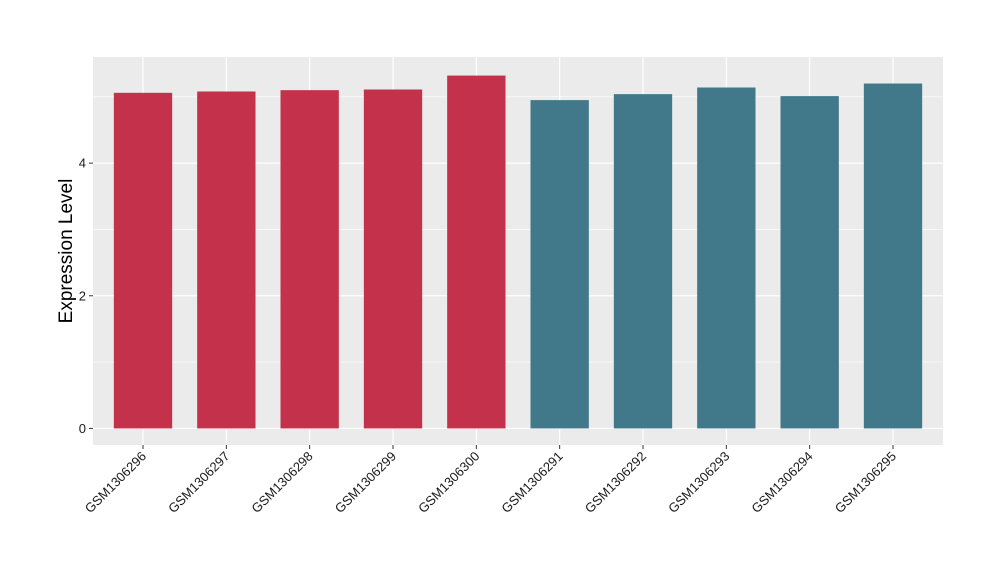 The image size is (1000, 580). Describe the element at coordinates (476, 252) in the screenshot. I see `bar-GSM1306300` at that location.